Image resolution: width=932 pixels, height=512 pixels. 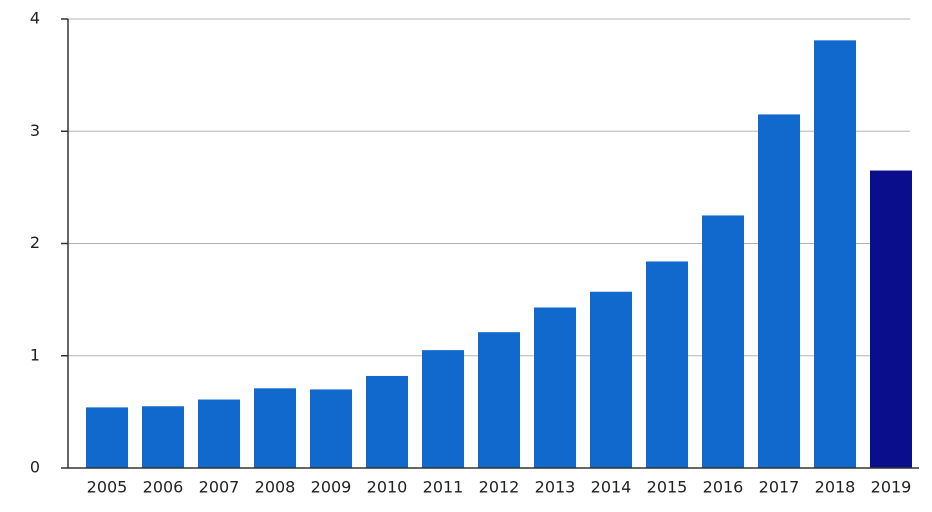 What do you see at coordinates (219, 487) in the screenshot?
I see `x-tick-label: 2007` at bounding box center [219, 487].